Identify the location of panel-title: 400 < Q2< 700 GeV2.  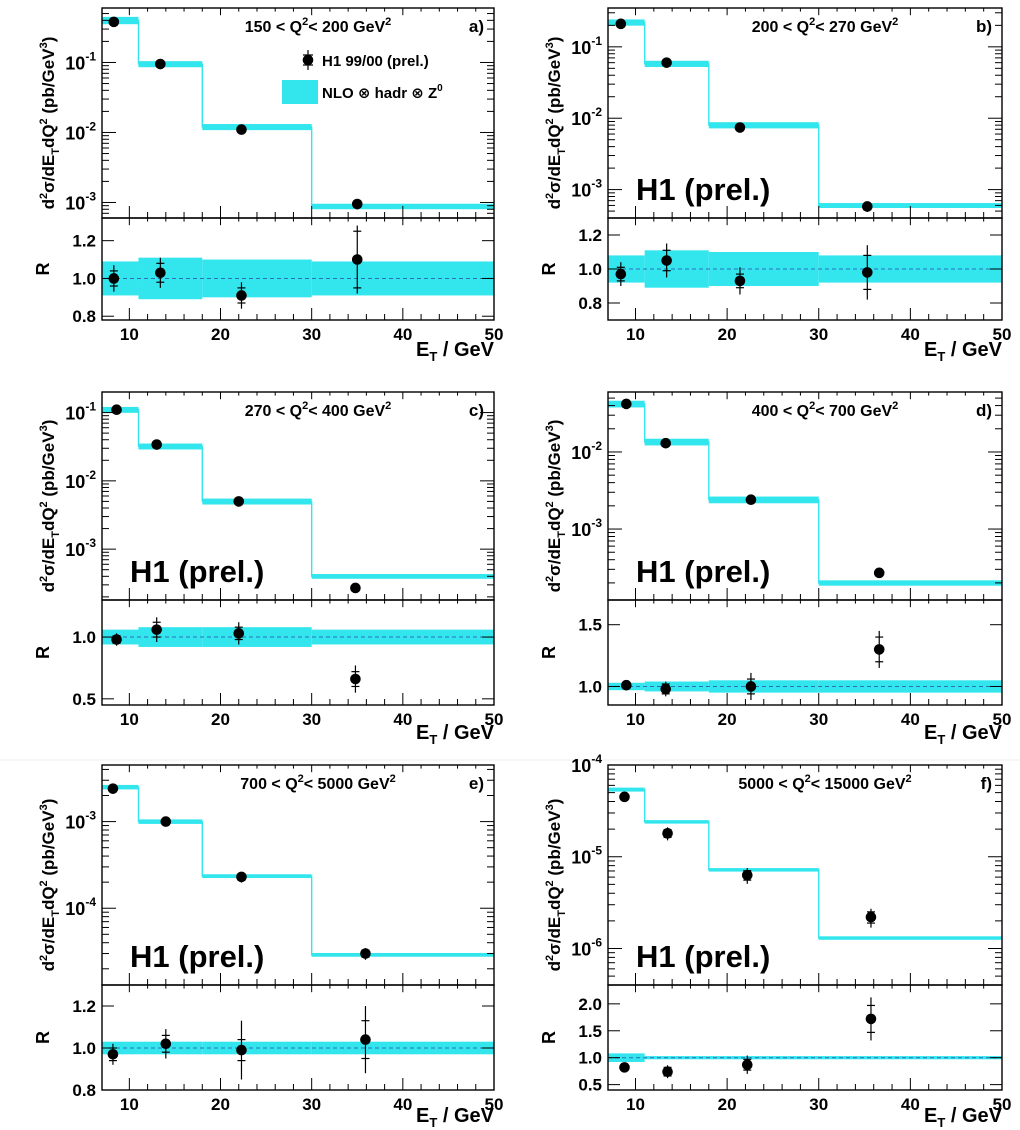
(825, 410).